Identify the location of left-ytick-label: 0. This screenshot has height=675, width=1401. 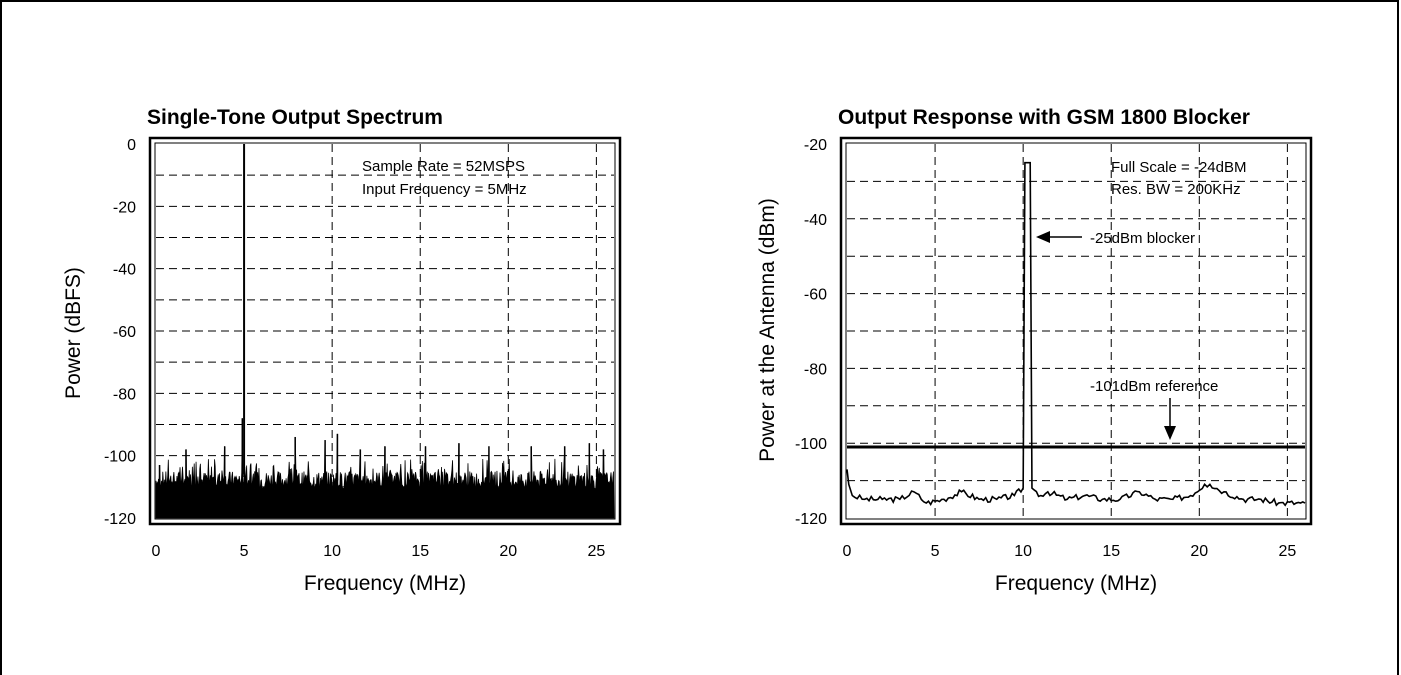
(131, 145).